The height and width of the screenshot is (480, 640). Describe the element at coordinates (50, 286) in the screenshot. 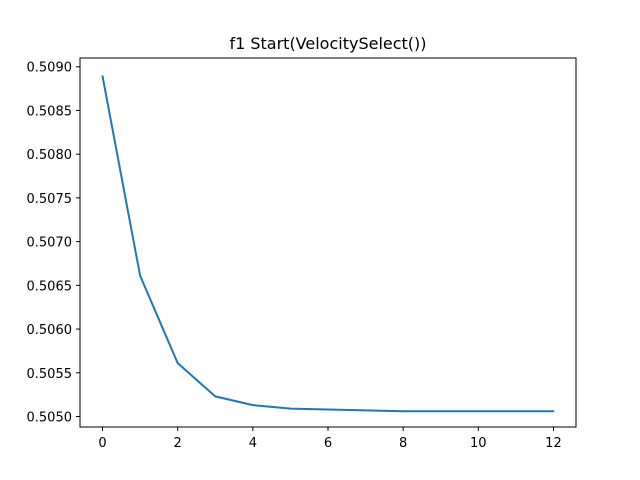

I see `y-tick-label: 0.5065` at that location.